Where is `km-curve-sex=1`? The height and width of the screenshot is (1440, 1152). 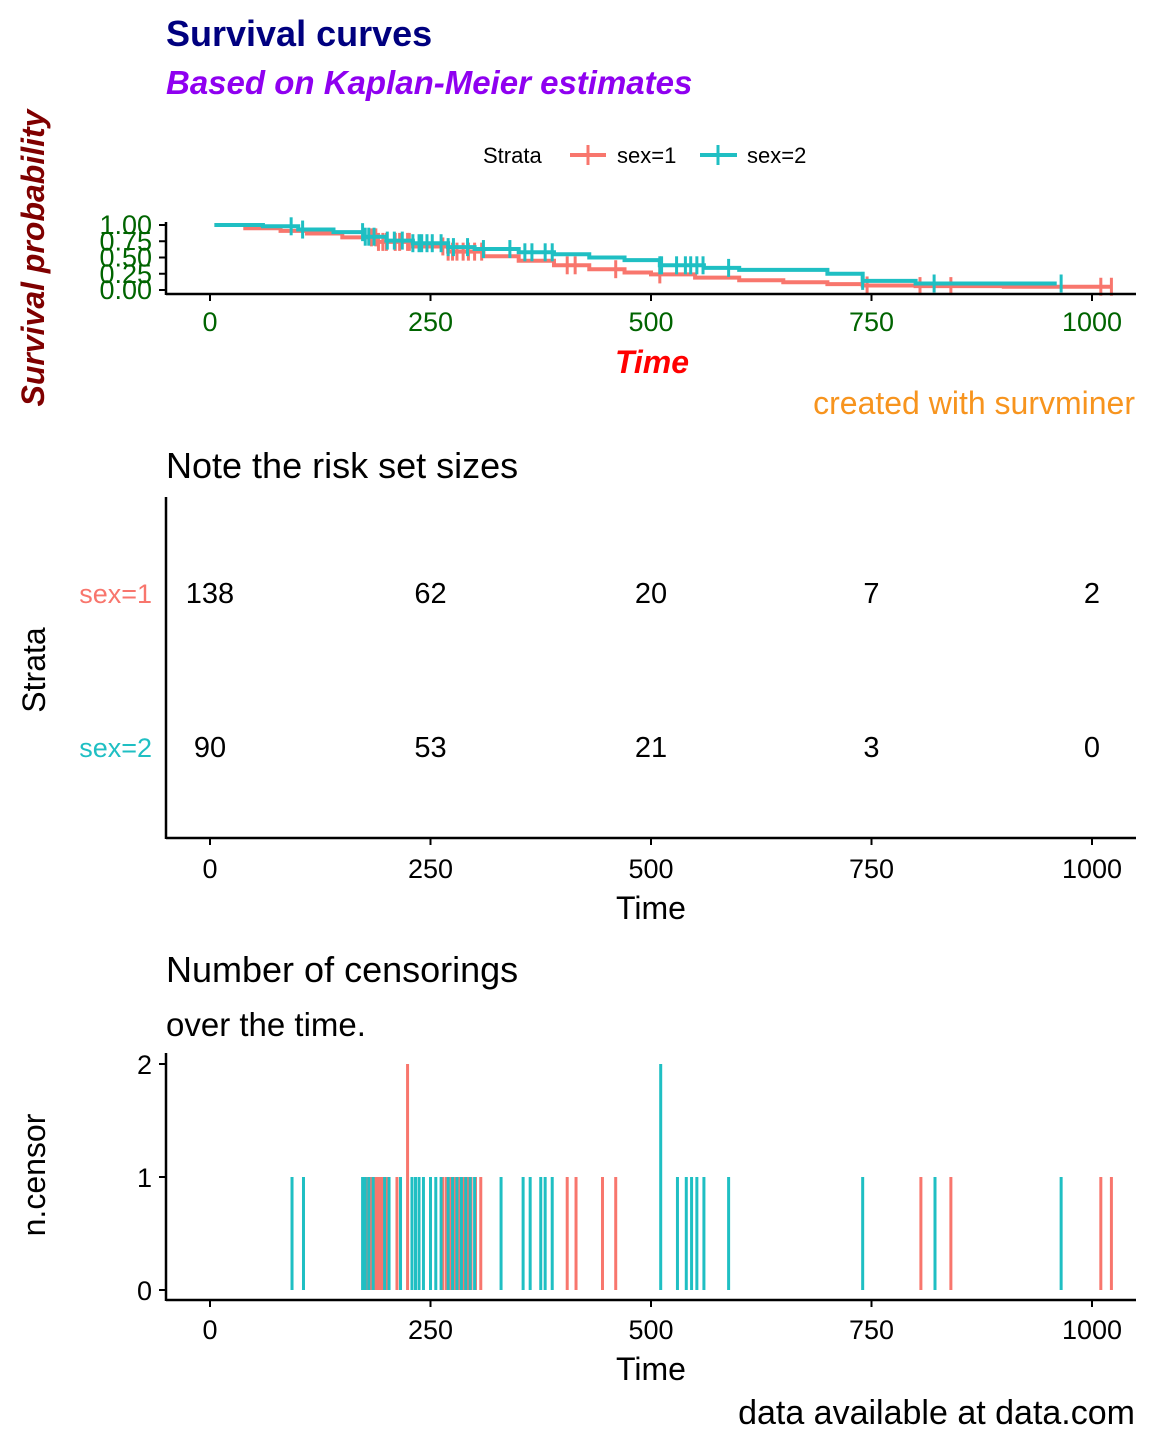
km-curve-sex=1 is located at coordinates (663, 256).